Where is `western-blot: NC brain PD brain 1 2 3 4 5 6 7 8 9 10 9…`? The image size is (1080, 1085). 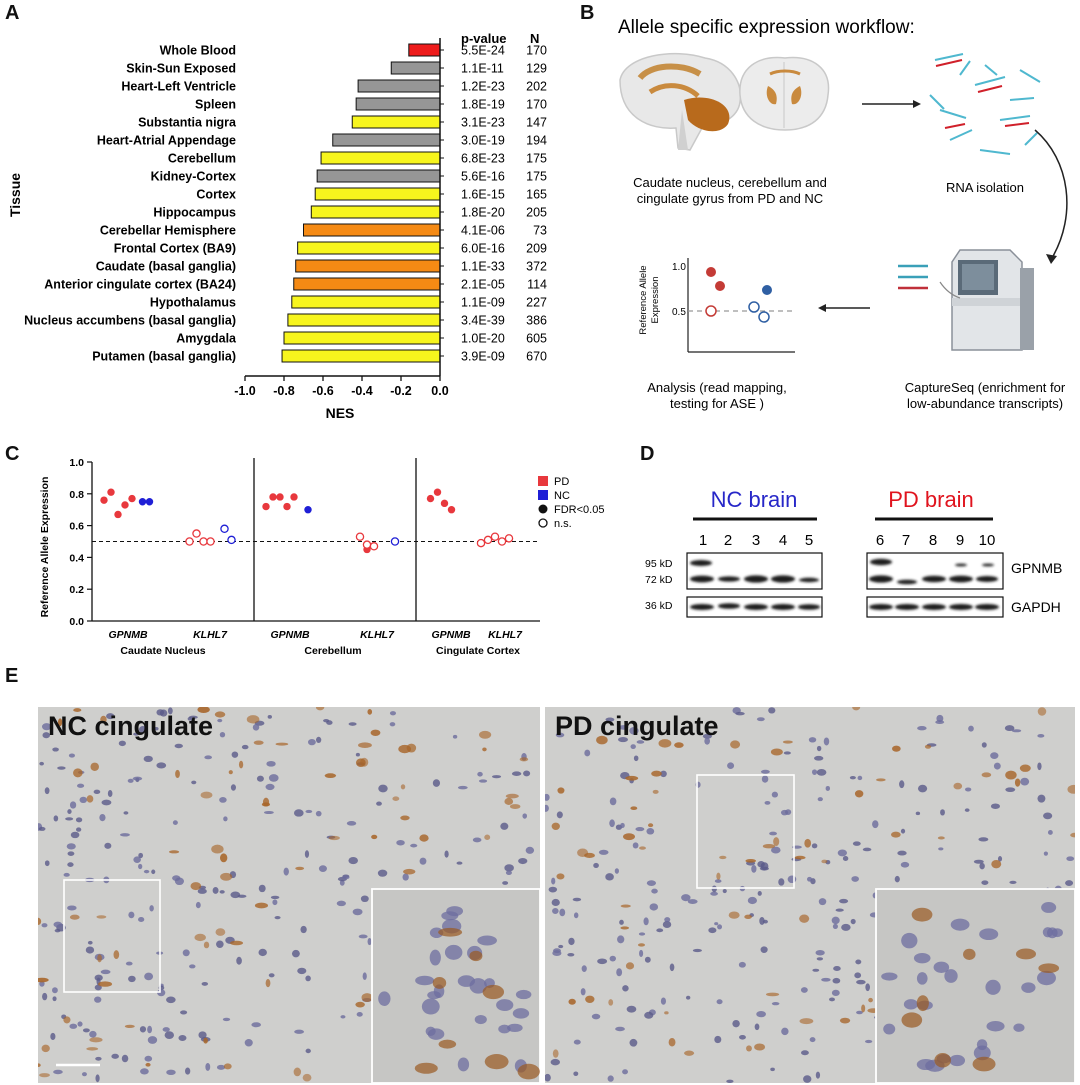 western-blot: NC brain PD brain 1 2 3 4 5 6 7 8 9 10 9… is located at coordinates (853, 552).